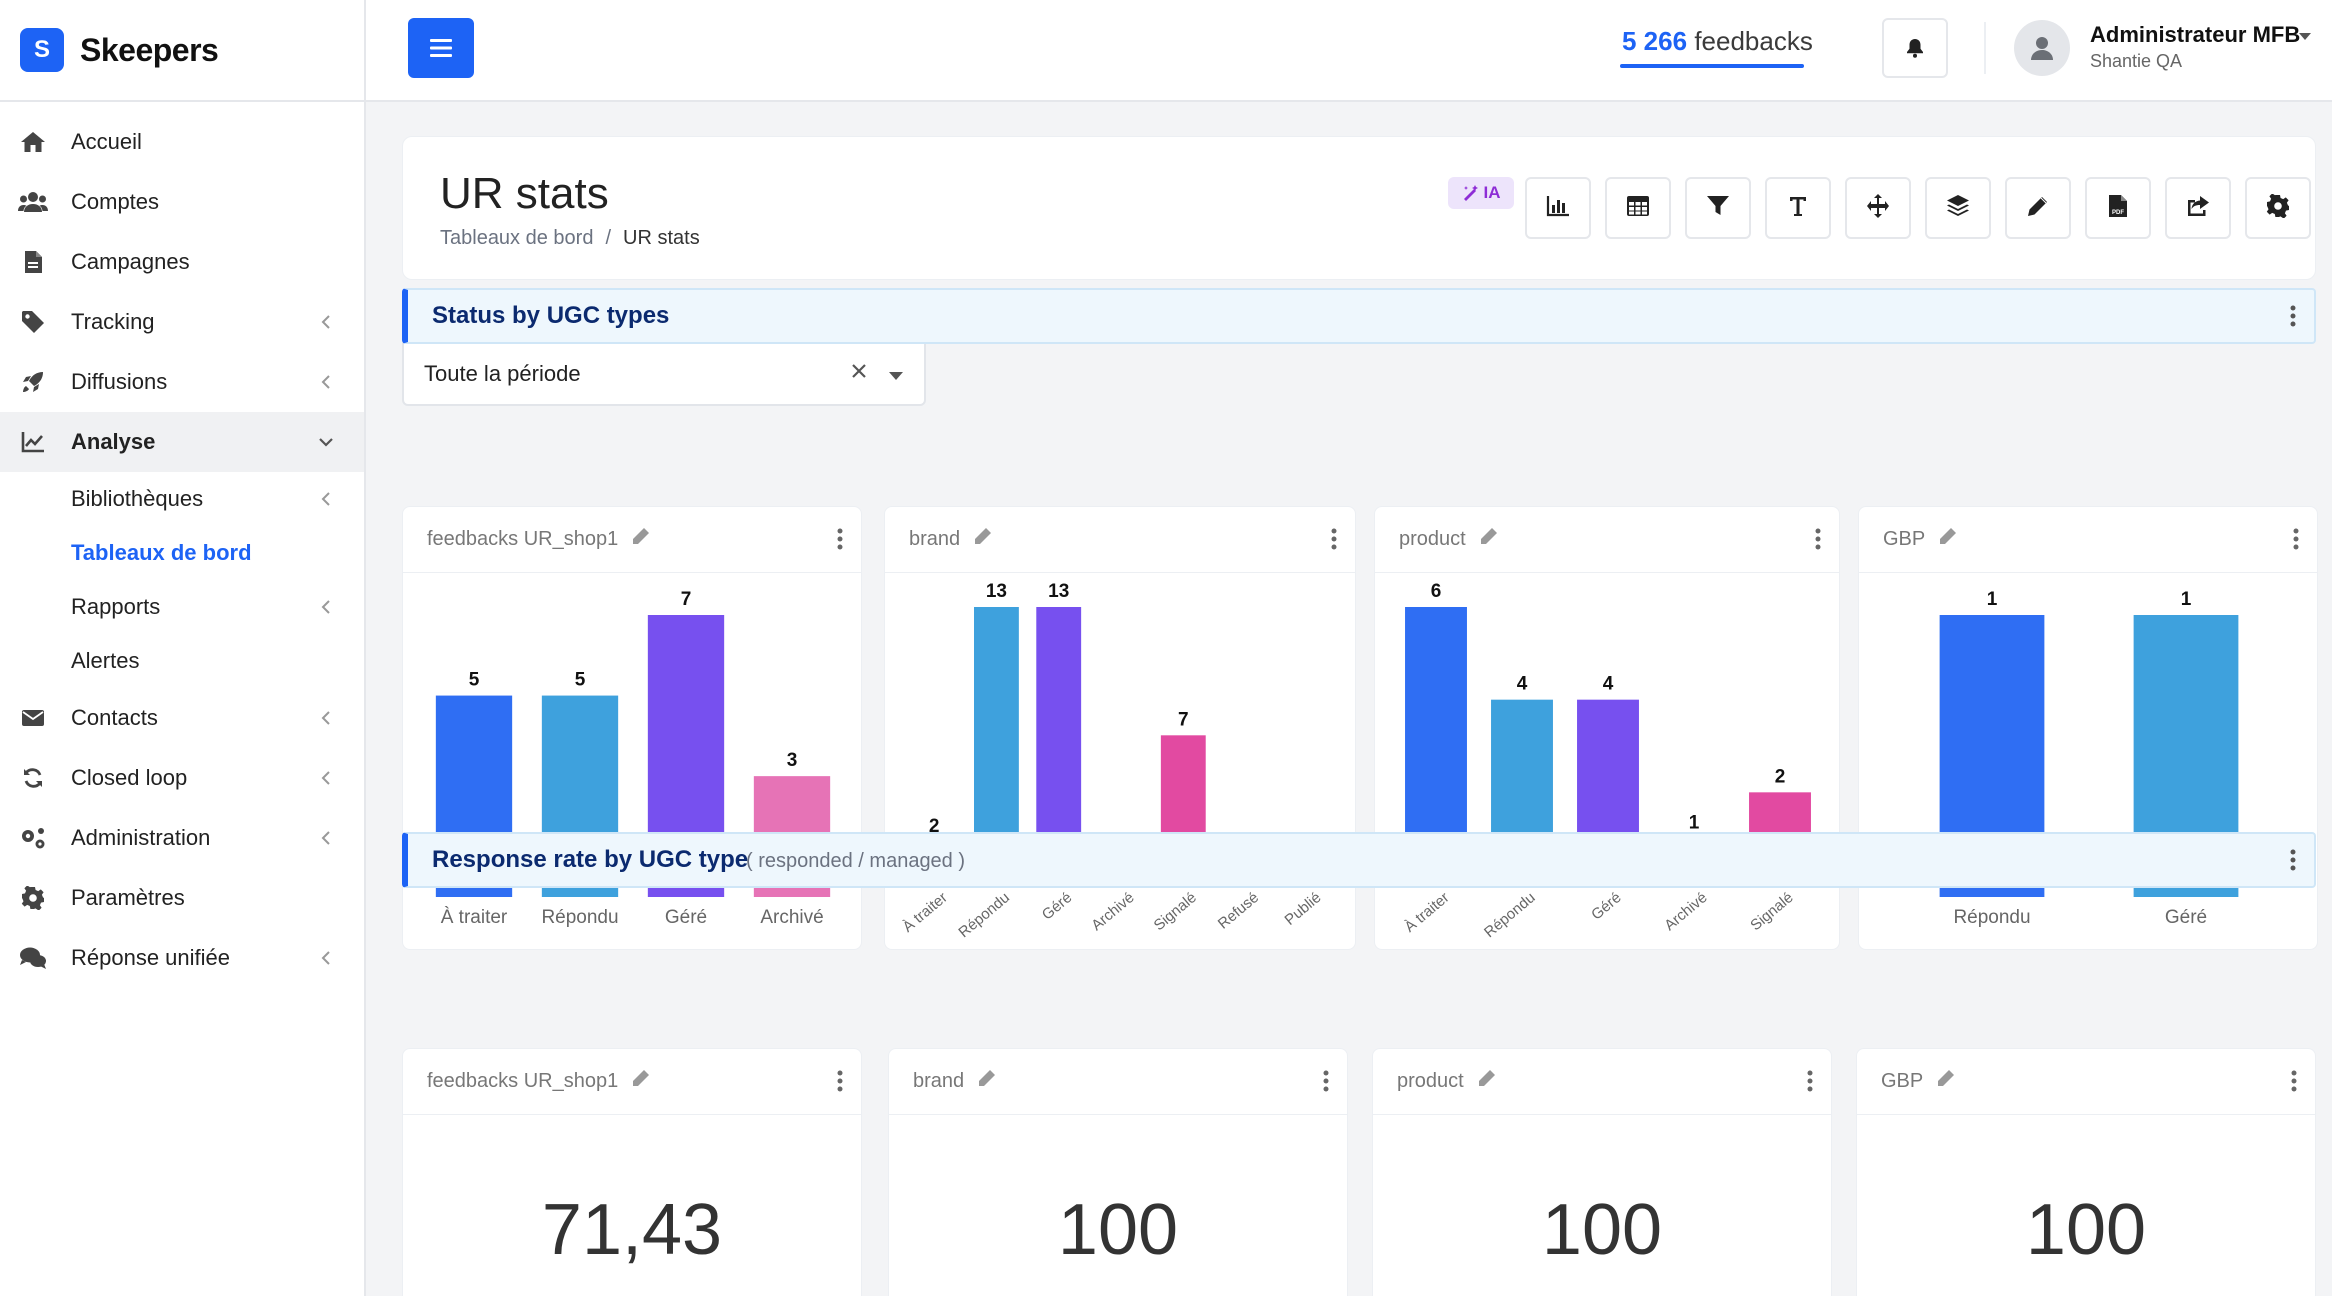 The image size is (2332, 1296). I want to click on move-icon, so click(1878, 208).